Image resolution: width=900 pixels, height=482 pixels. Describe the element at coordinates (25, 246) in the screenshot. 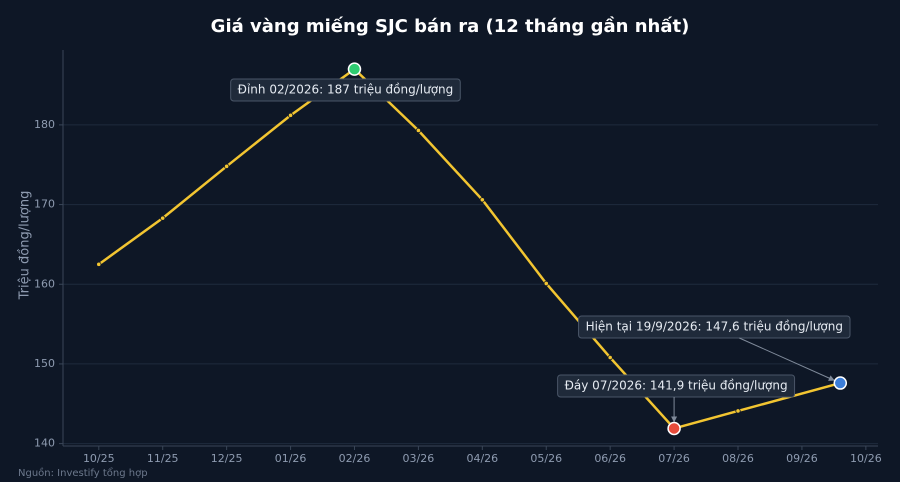

I see `y-axis-label: Triệu đồng/lượng` at that location.